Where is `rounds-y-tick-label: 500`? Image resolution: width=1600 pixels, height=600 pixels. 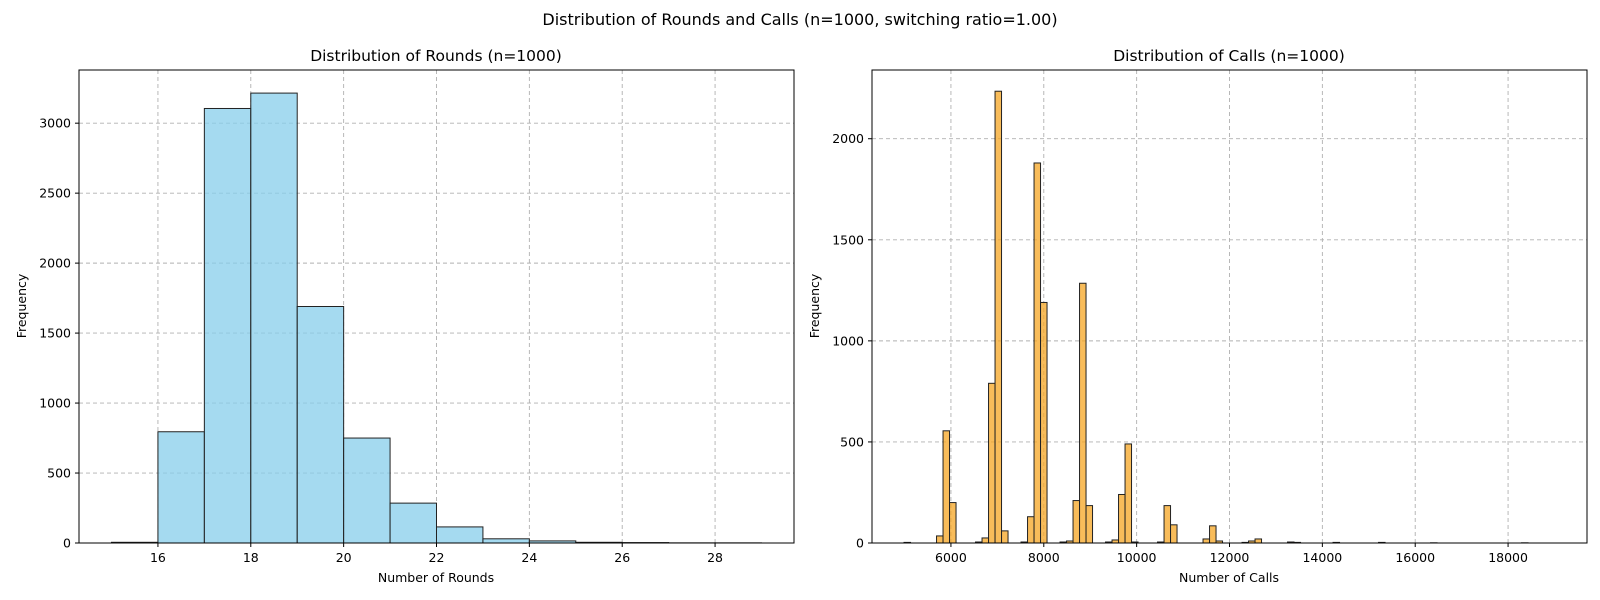
rounds-y-tick-label: 500 is located at coordinates (59, 473).